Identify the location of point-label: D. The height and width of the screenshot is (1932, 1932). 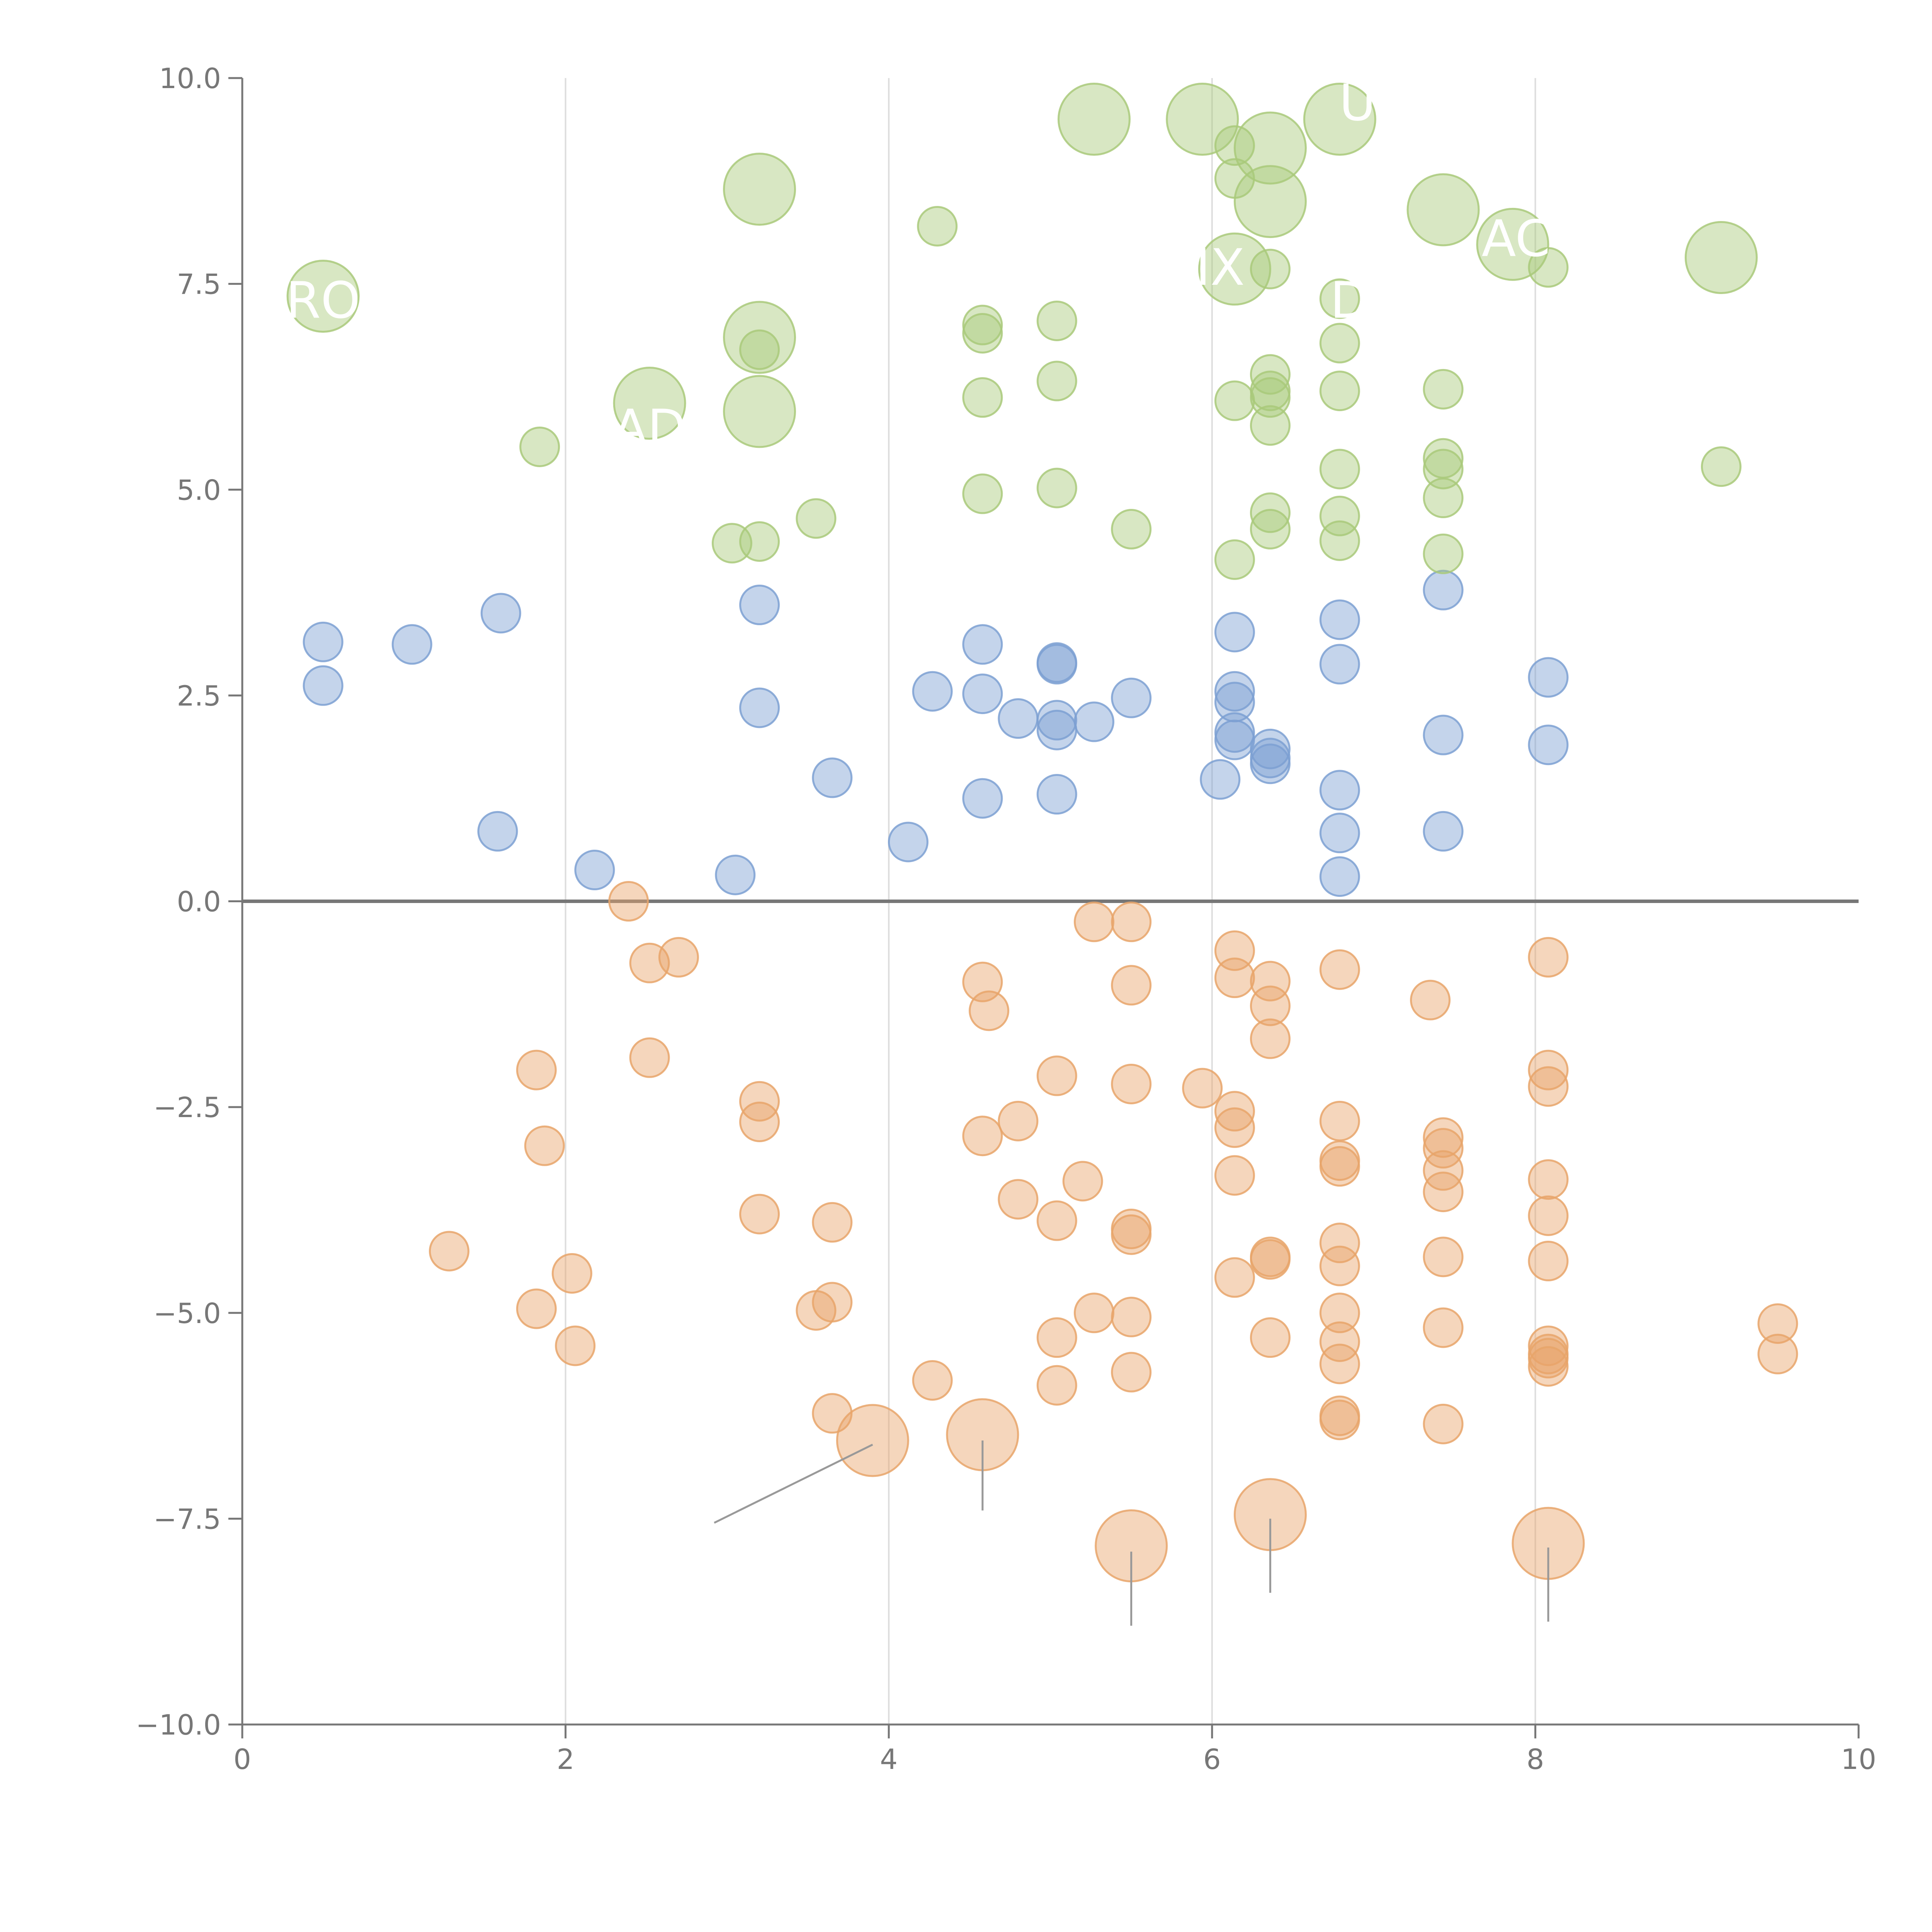
(1349, 300).